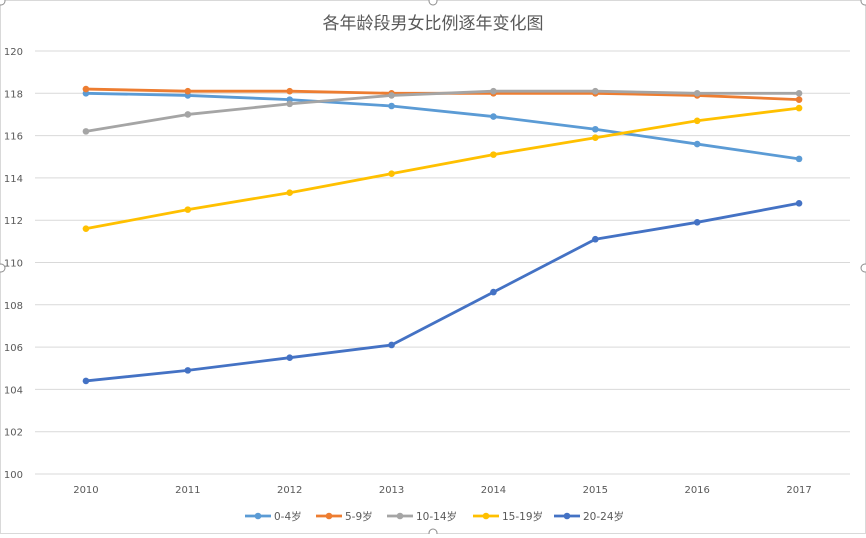 Image resolution: width=866 pixels, height=538 pixels. Describe the element at coordinates (13, 348) in the screenshot. I see `y-tick-label: 106` at that location.